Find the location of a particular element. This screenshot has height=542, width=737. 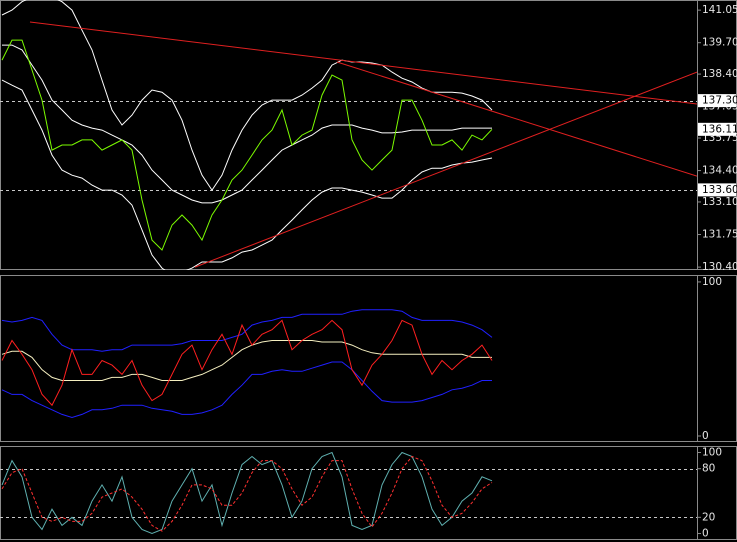

price-label: 133.60 is located at coordinates (719, 190).